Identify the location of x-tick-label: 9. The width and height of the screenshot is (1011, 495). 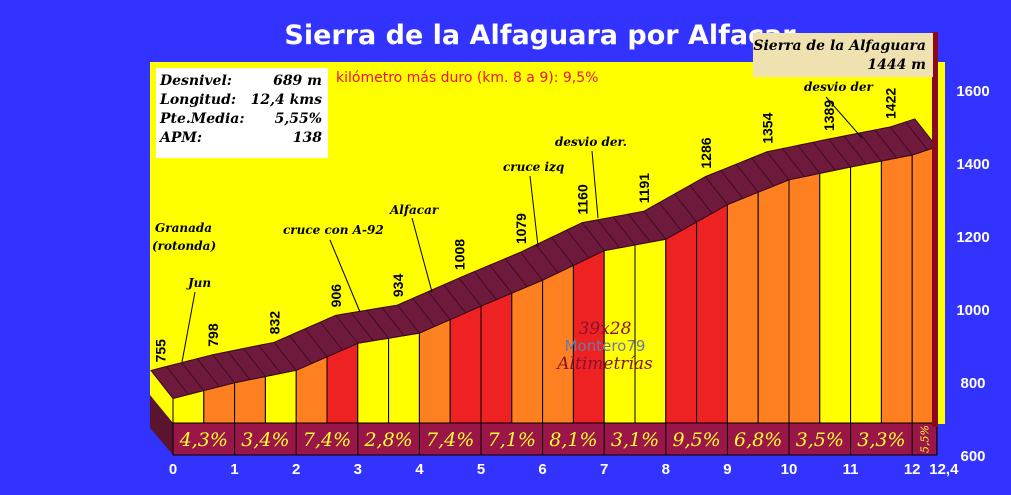
(727, 469).